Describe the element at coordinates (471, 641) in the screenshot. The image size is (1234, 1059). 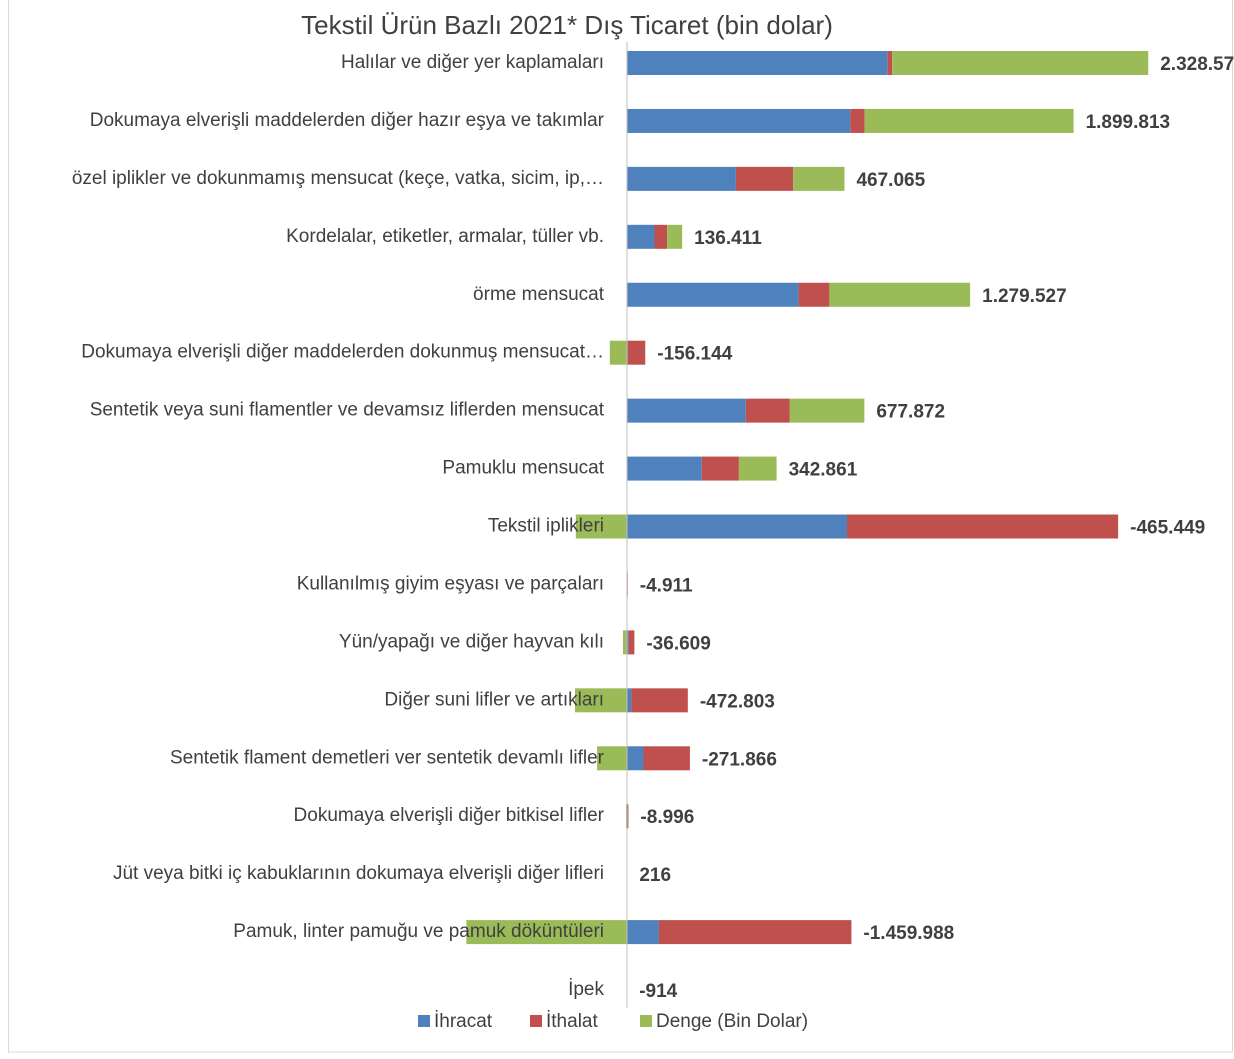
I see `category-label: Yün/yapağı ve diğer hayvan kılı` at that location.